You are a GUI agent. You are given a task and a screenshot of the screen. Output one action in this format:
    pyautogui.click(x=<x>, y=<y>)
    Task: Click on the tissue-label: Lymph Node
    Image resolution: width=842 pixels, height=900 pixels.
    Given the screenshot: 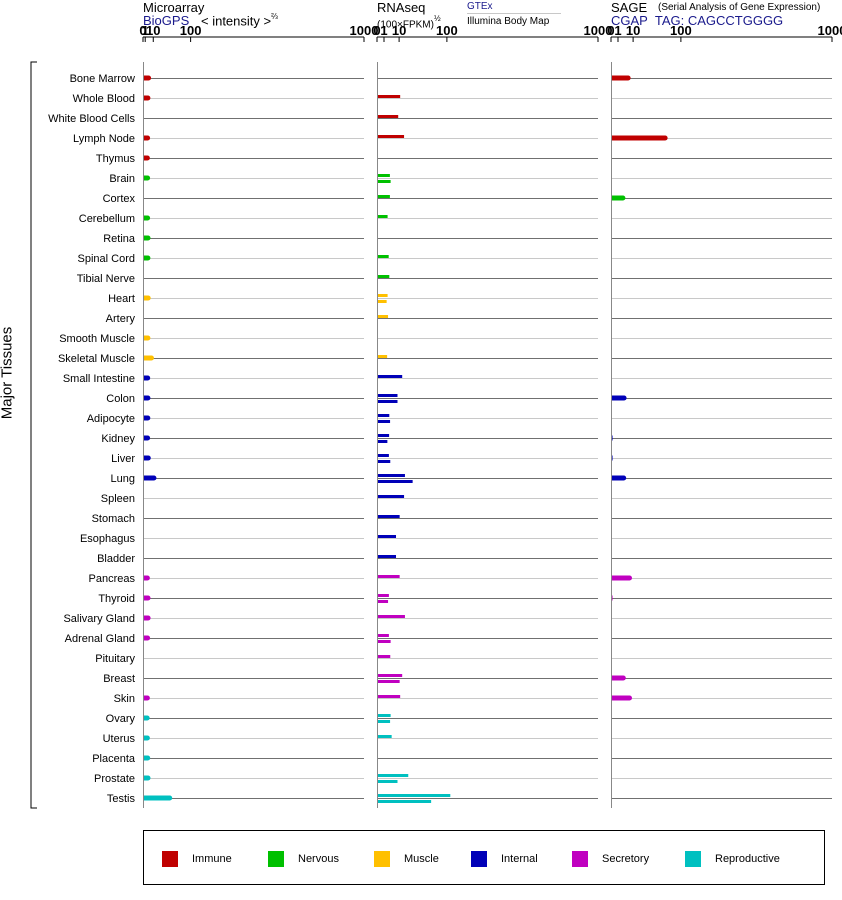 What is the action you would take?
    pyautogui.click(x=104, y=139)
    